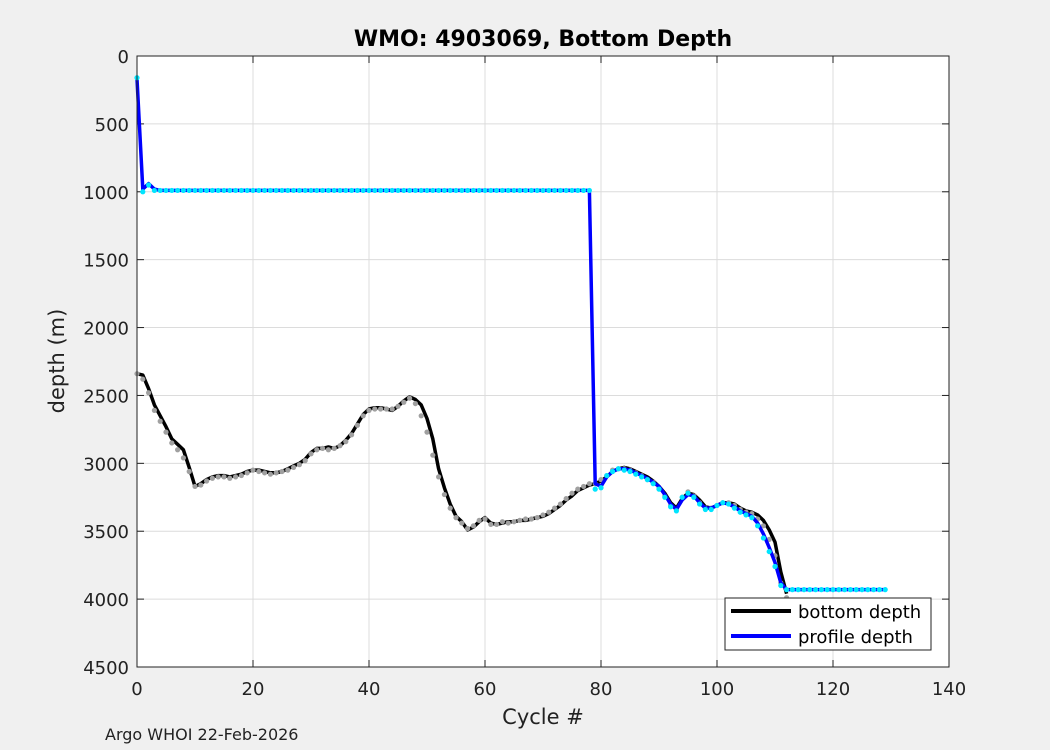  What do you see at coordinates (106, 532) in the screenshot?
I see `y-tick-label: 3500` at bounding box center [106, 532].